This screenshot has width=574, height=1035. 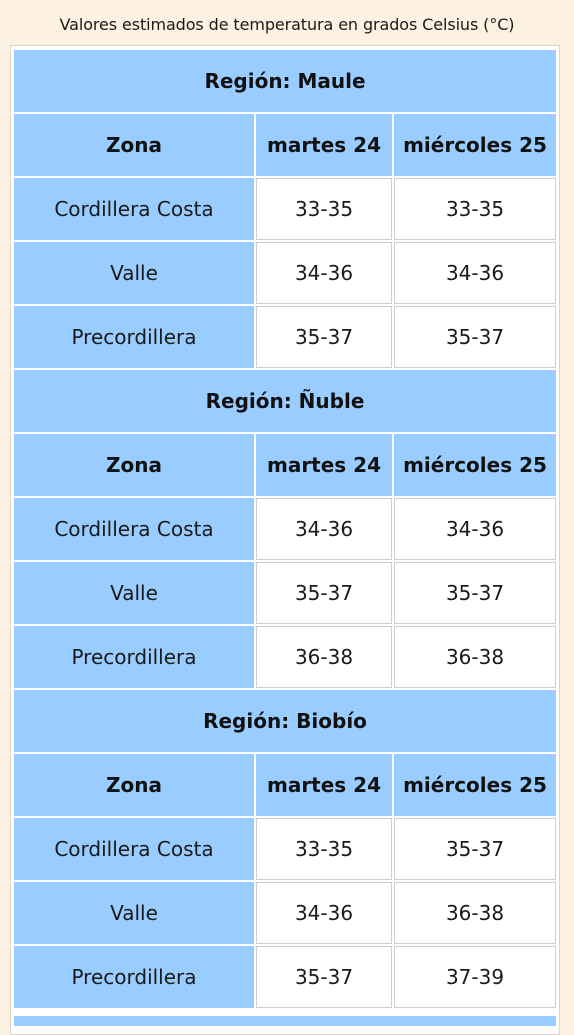 What do you see at coordinates (475, 209) in the screenshot?
I see `temp-value-day-2: 33-35` at bounding box center [475, 209].